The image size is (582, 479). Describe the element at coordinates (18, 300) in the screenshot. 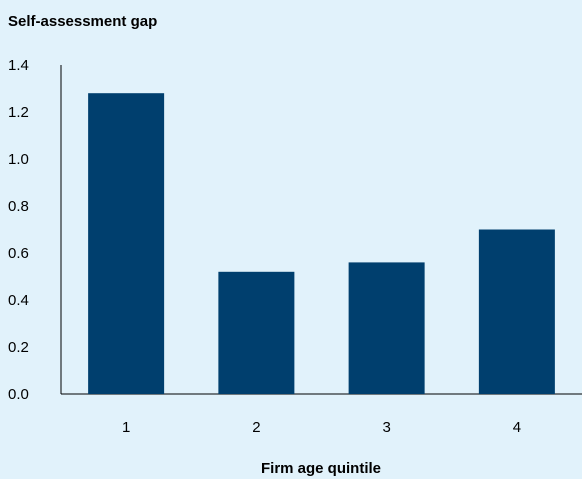

I see `y-tick-label: 0.4` at that location.